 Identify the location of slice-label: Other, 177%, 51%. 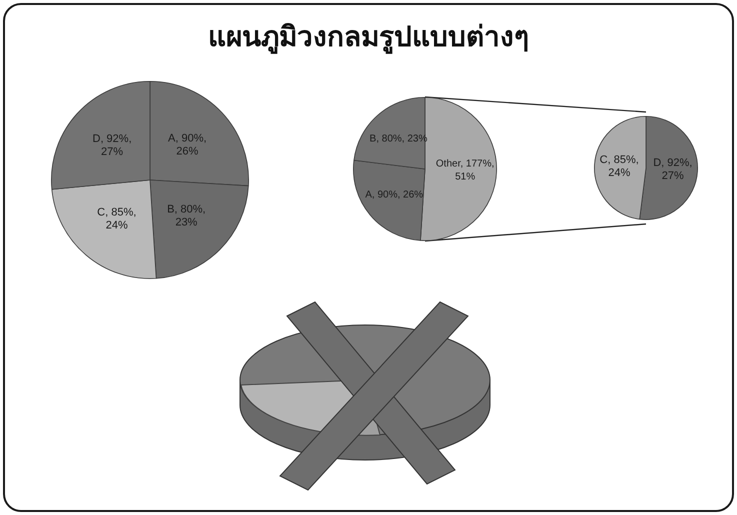
(465, 170).